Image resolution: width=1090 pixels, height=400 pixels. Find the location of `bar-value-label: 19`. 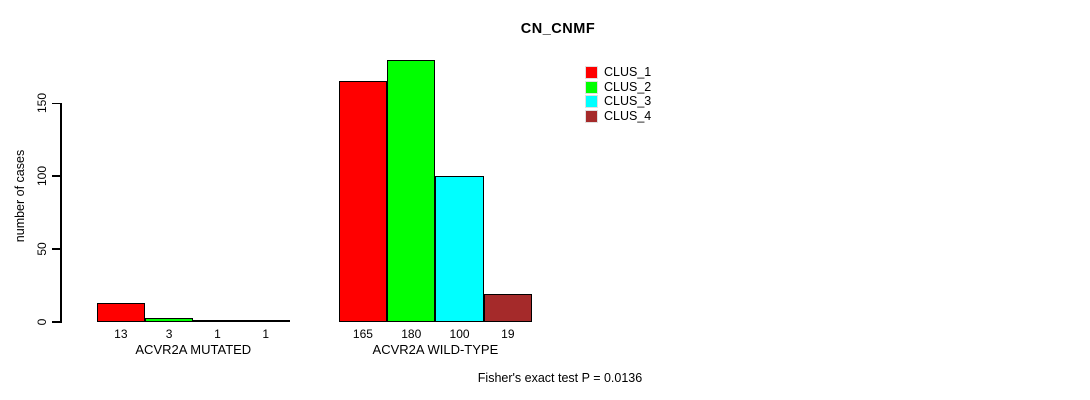

bar-value-label: 19 is located at coordinates (508, 334).